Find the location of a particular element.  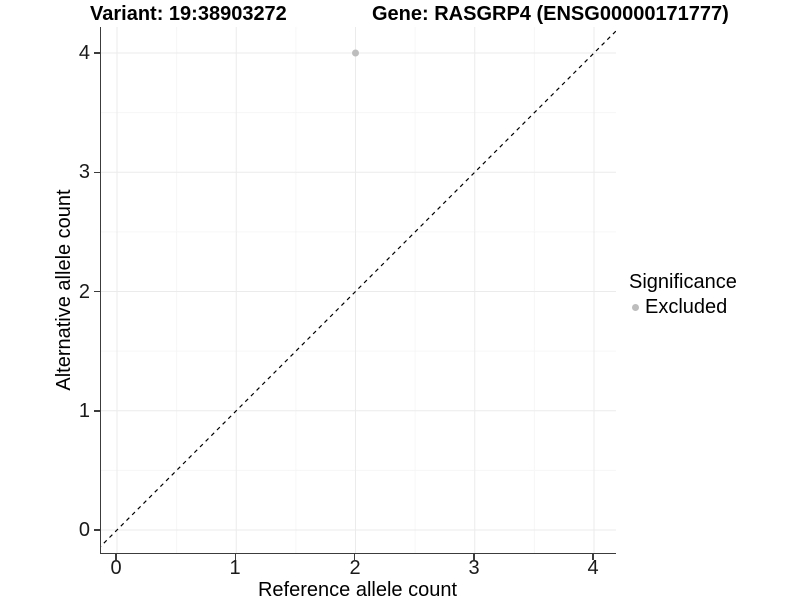

y-tick-label: 0 is located at coordinates (84, 530).